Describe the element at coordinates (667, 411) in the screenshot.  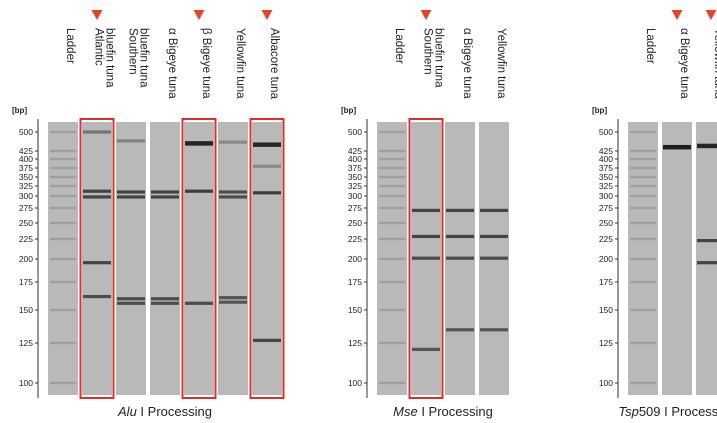
I see `panel-caption: Tsp509 I Processing` at that location.